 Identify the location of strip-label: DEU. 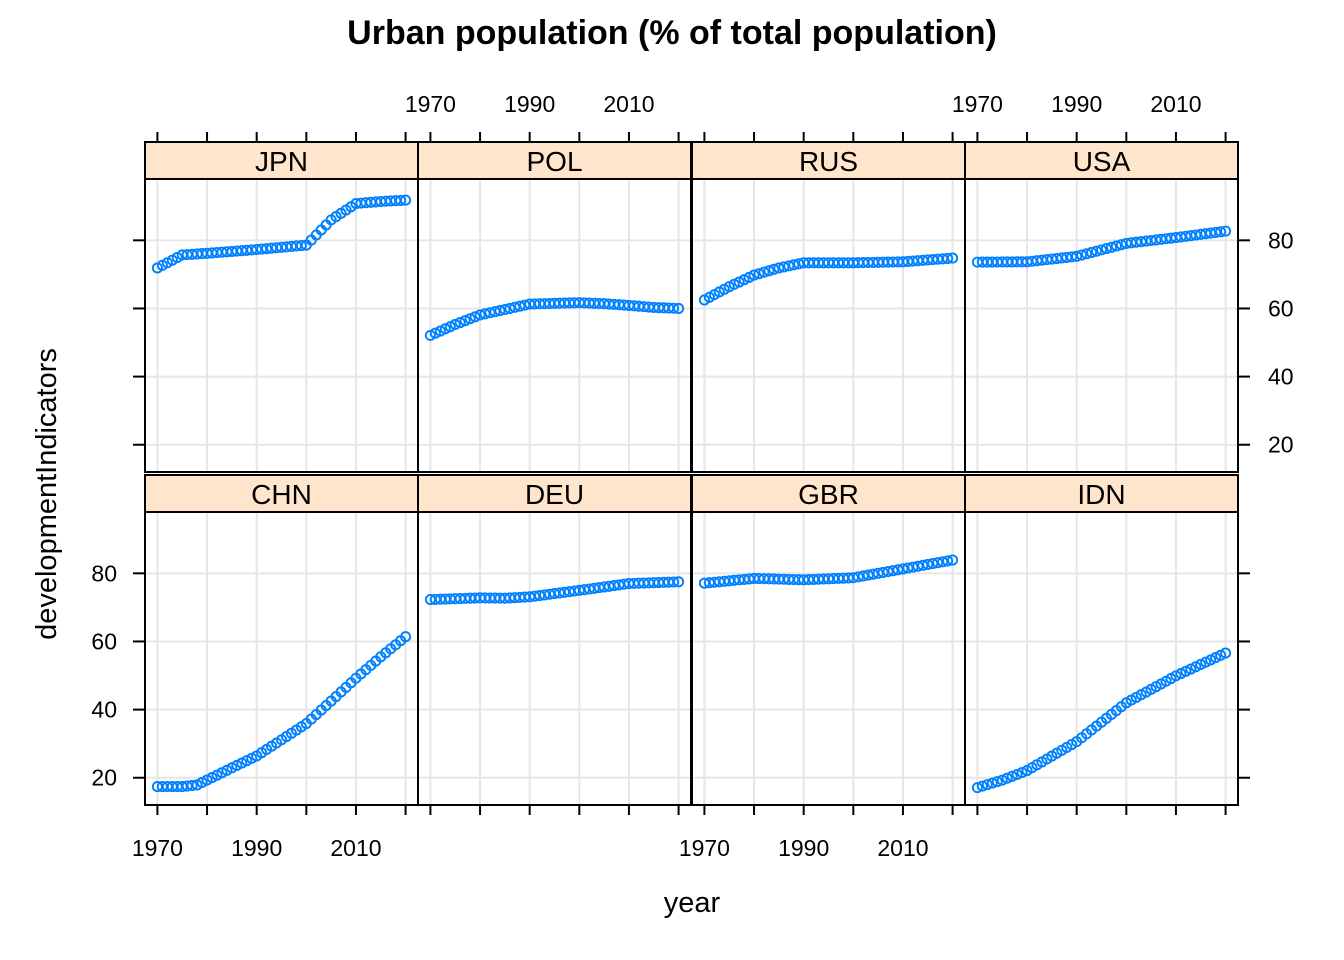
(554, 494).